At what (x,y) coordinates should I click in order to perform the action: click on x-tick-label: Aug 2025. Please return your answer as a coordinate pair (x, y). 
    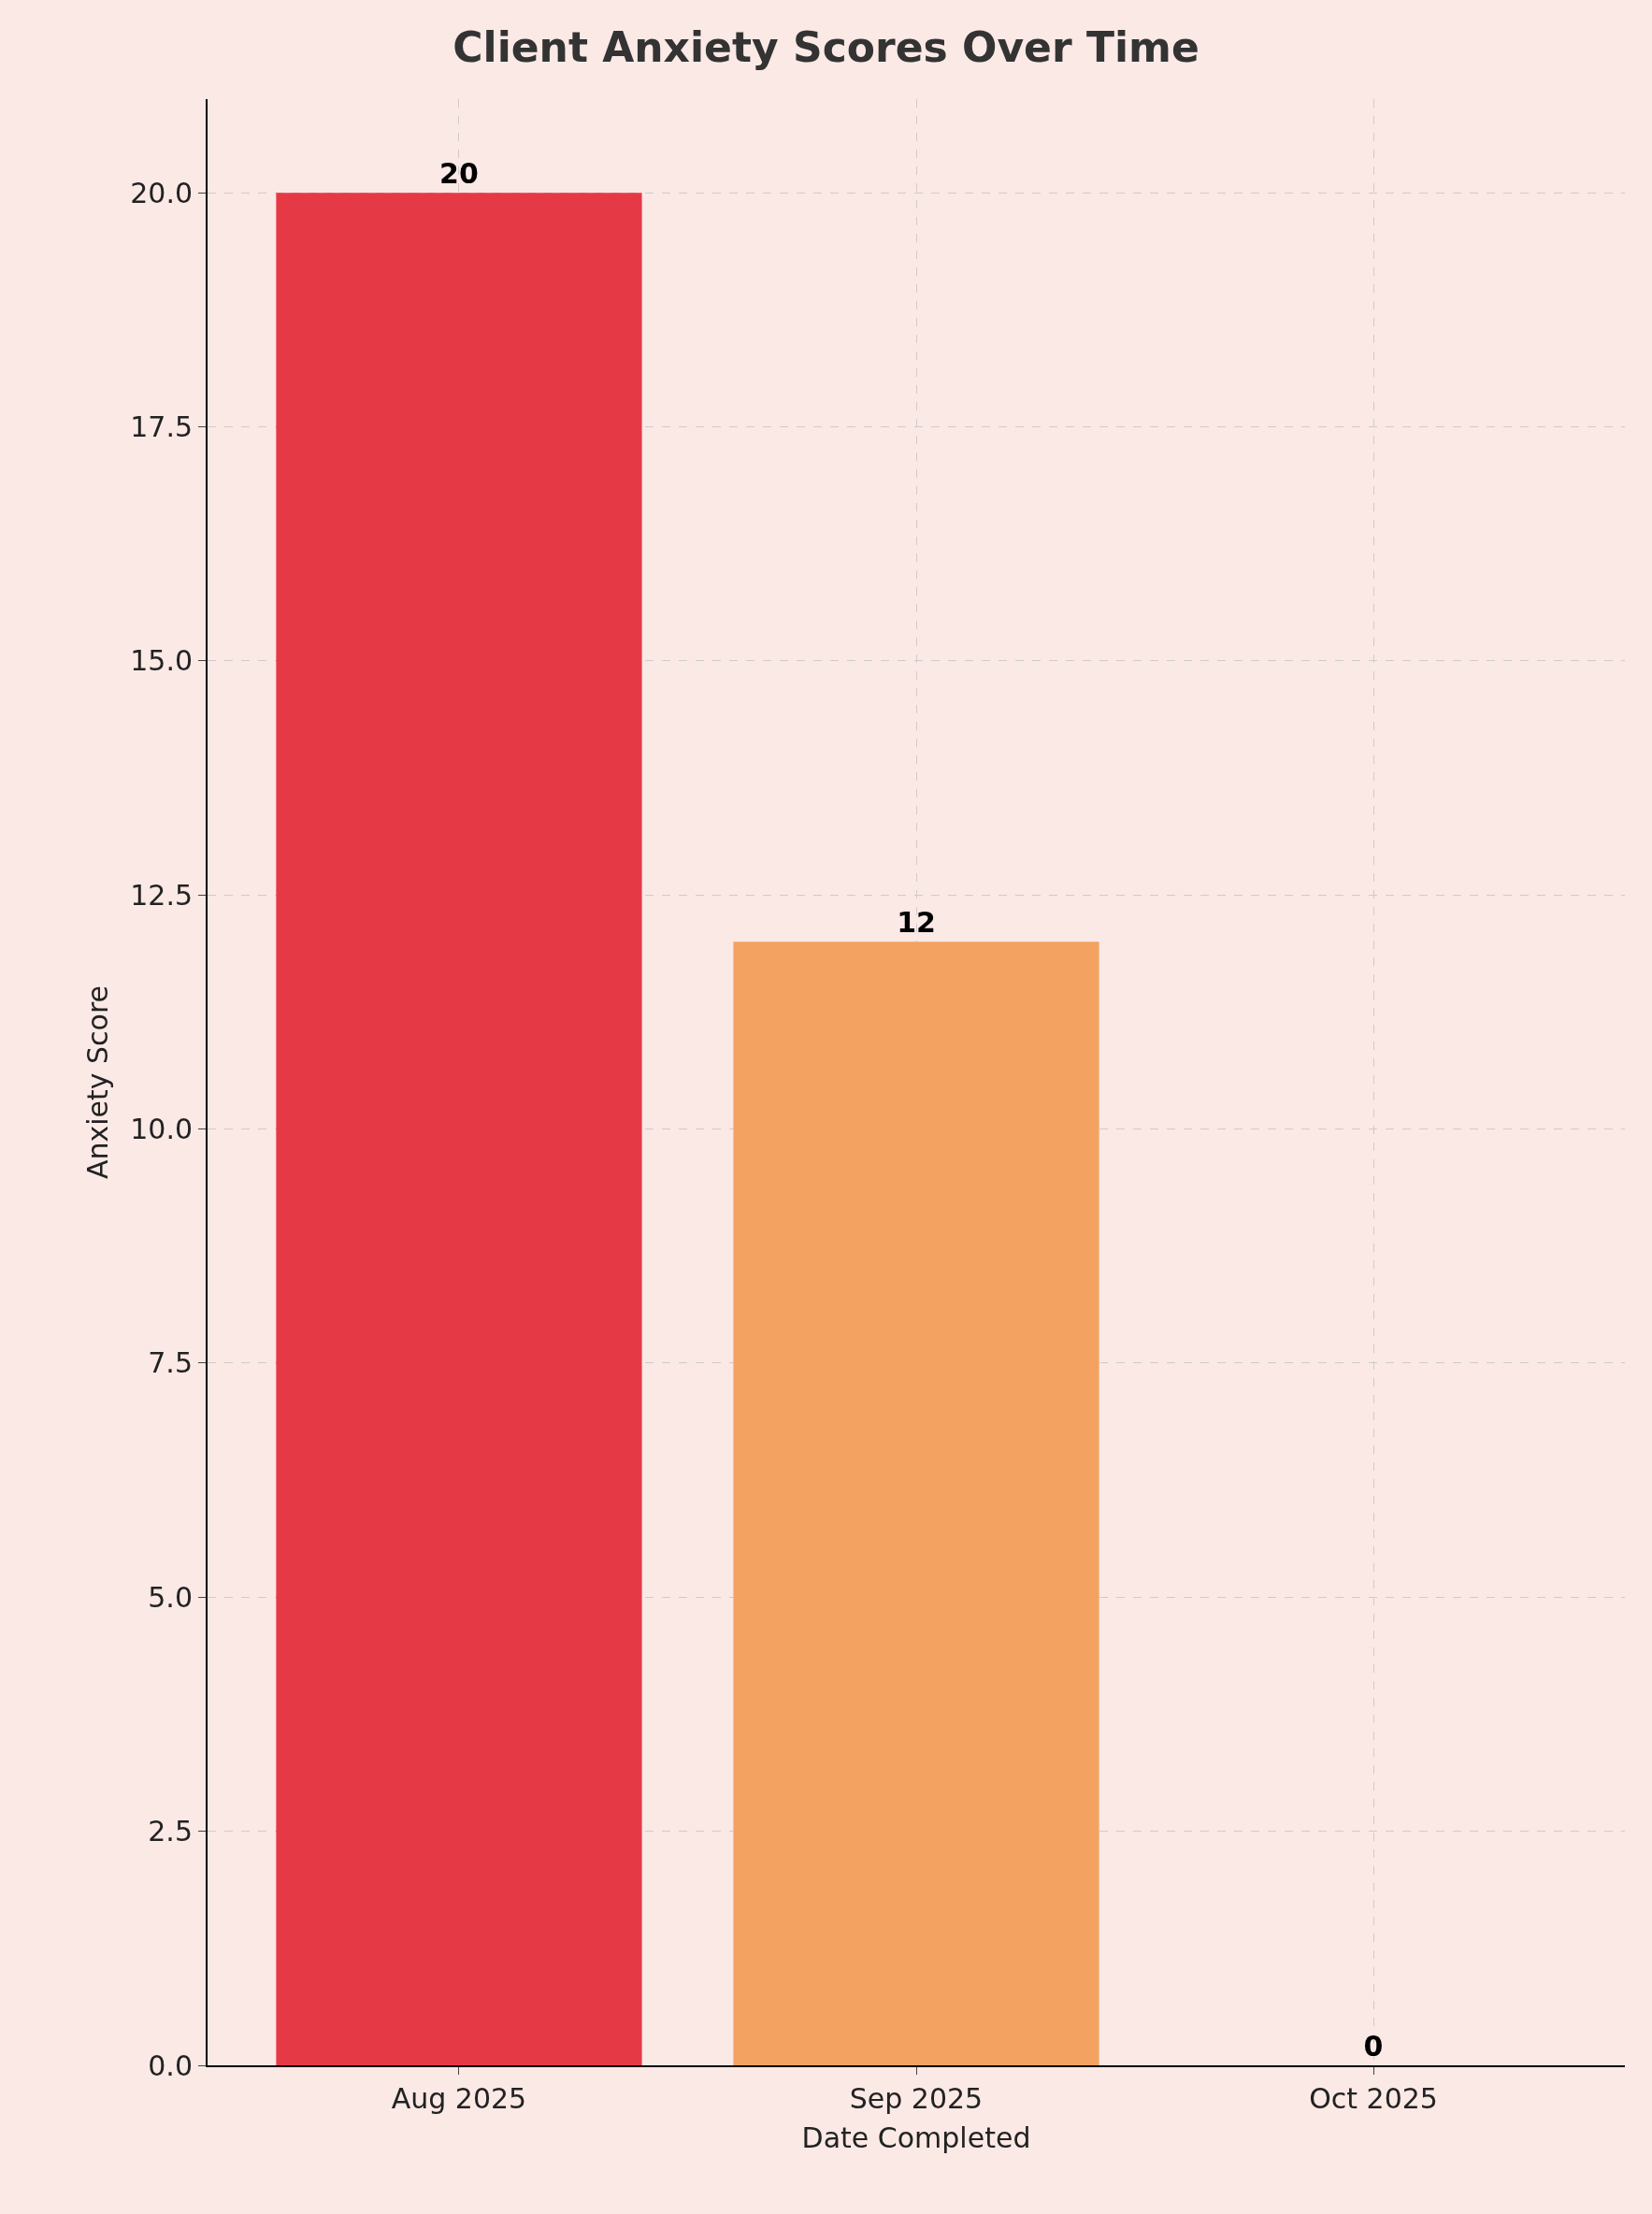
    Looking at the image, I should click on (459, 2098).